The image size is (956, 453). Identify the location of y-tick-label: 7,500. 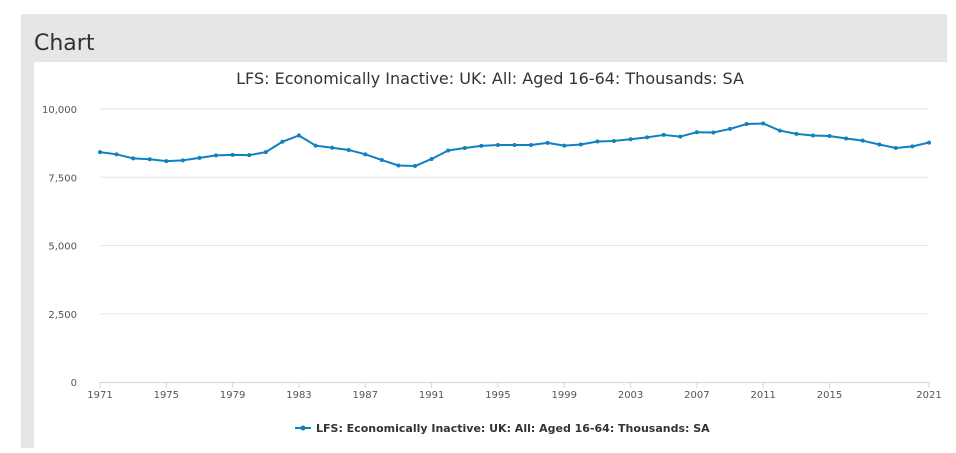
(62, 178).